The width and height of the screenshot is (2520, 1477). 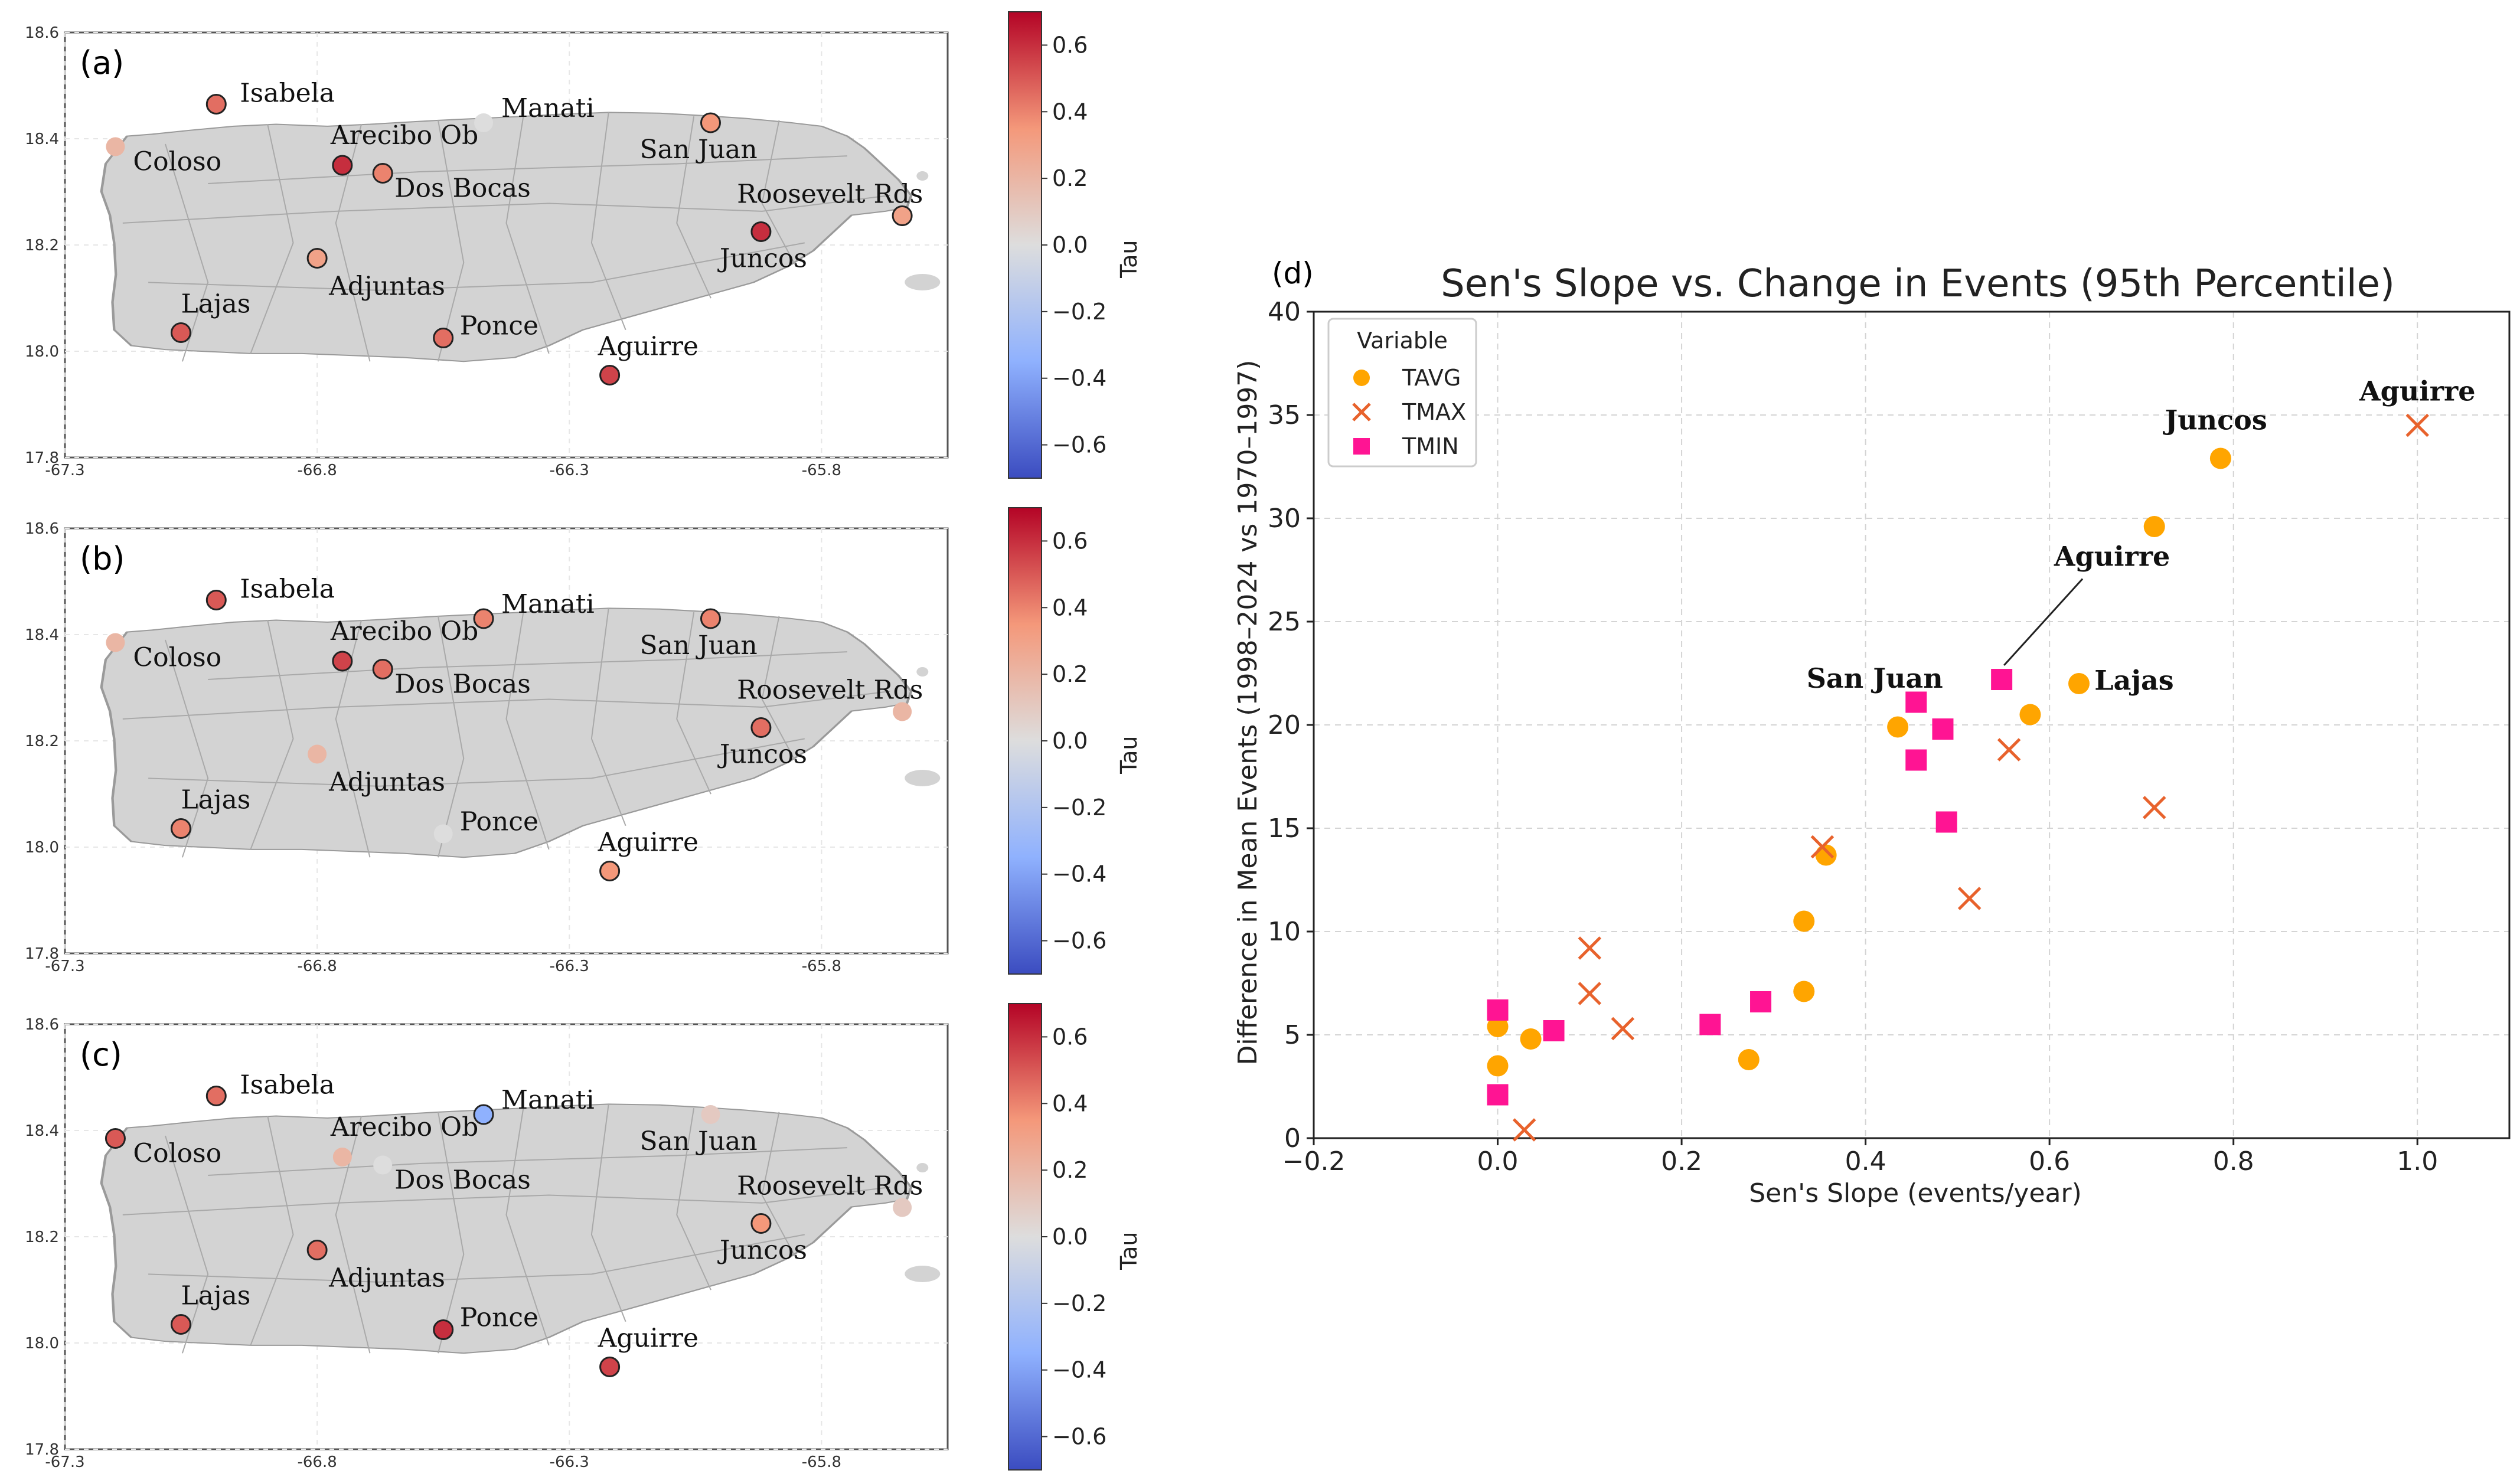 I want to click on annotation-label: Aguirre, so click(x=2417, y=391).